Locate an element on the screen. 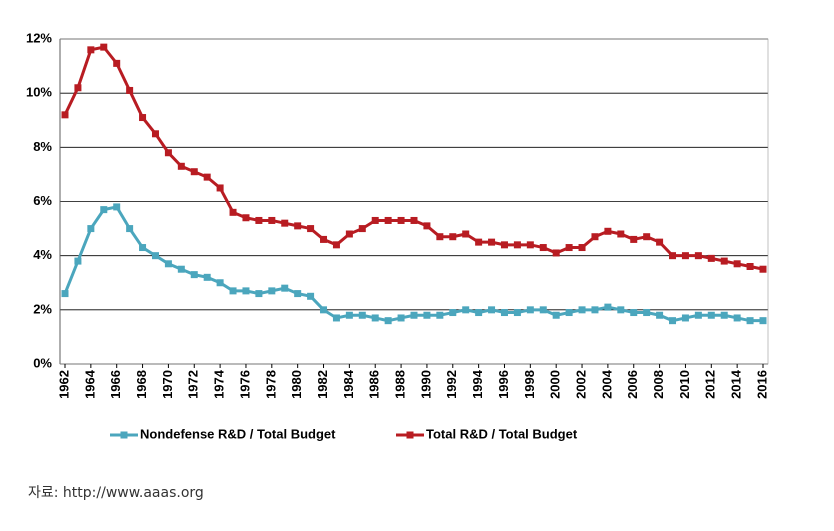 This screenshot has width=834, height=531. x-tick-label: 2016 is located at coordinates (761, 384).